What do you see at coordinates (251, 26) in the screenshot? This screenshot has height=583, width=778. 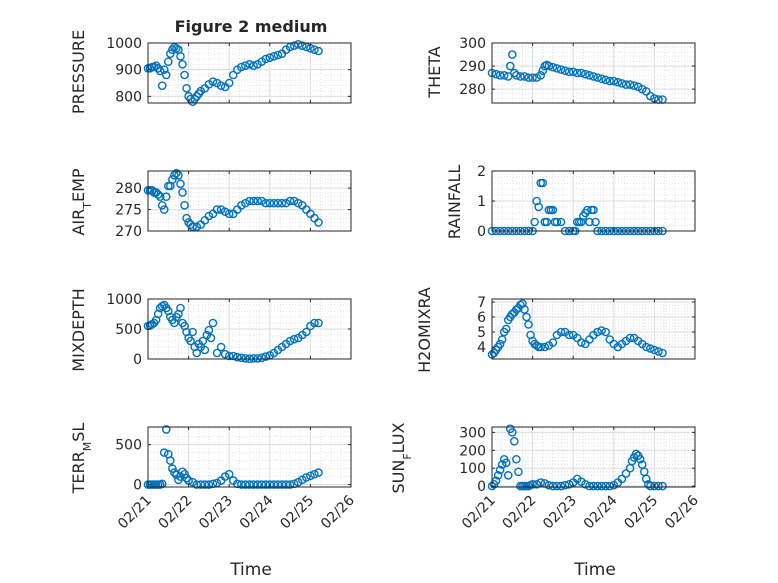 I see `figure-title: Figure 2 medium` at bounding box center [251, 26].